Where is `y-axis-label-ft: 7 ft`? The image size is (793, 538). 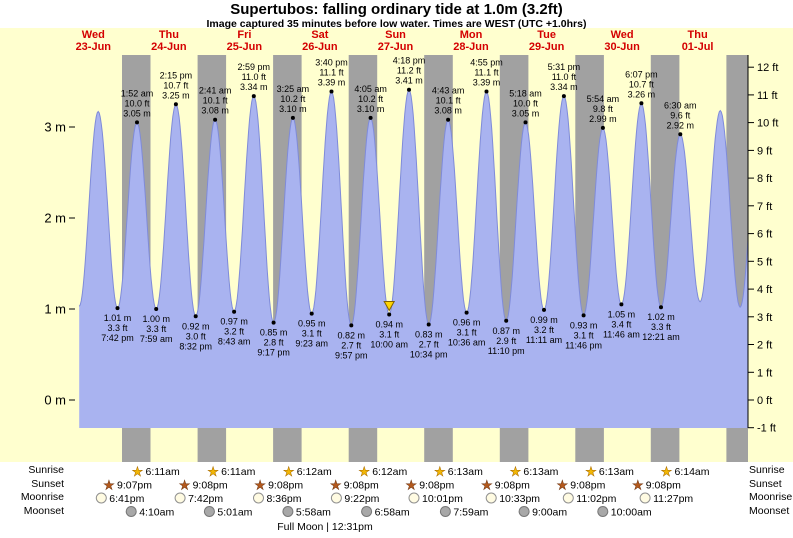
y-axis-label-ft: 7 ft is located at coordinates (764, 207).